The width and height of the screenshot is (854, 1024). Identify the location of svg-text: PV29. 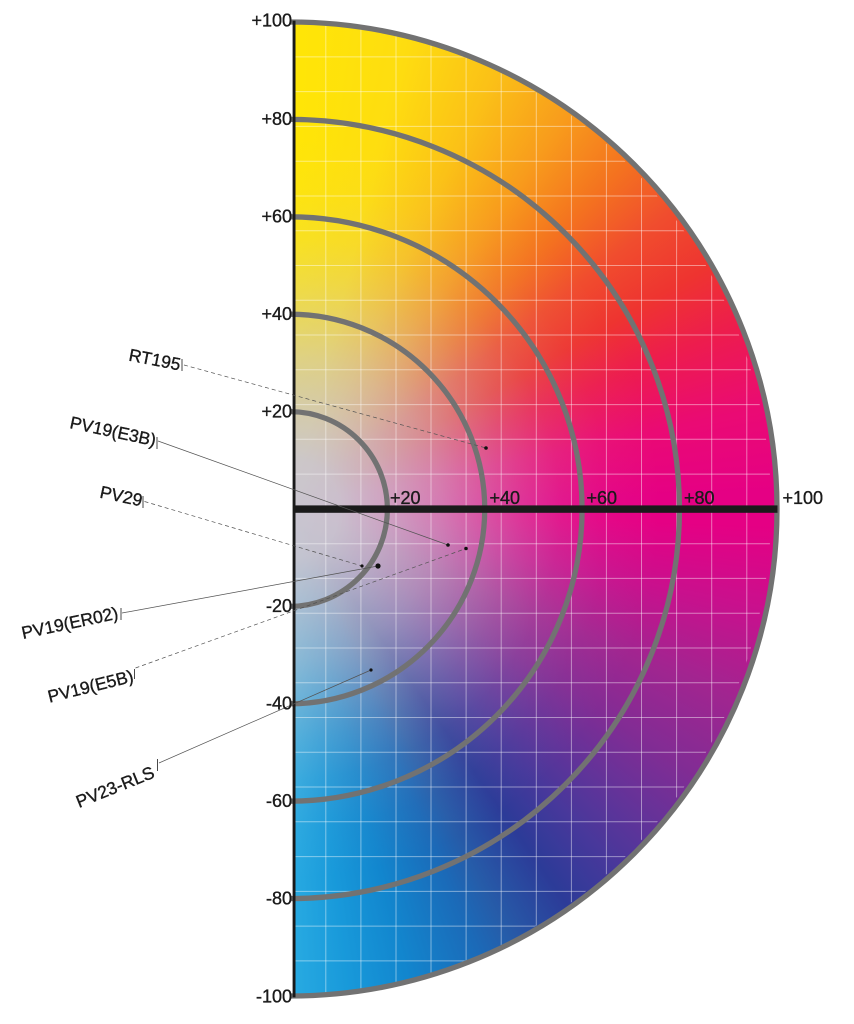
(121, 496).